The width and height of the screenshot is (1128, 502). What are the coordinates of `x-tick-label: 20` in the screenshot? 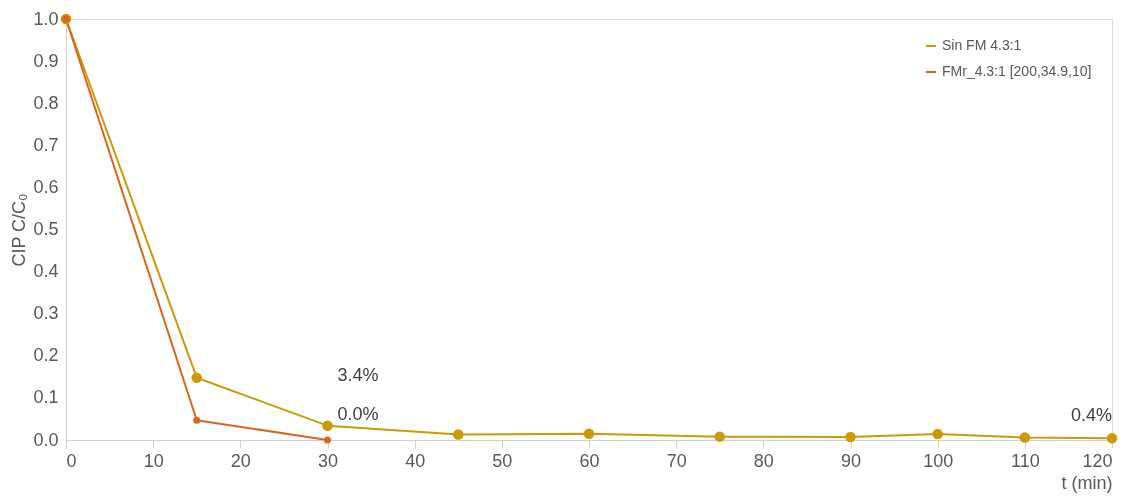 It's located at (240, 460).